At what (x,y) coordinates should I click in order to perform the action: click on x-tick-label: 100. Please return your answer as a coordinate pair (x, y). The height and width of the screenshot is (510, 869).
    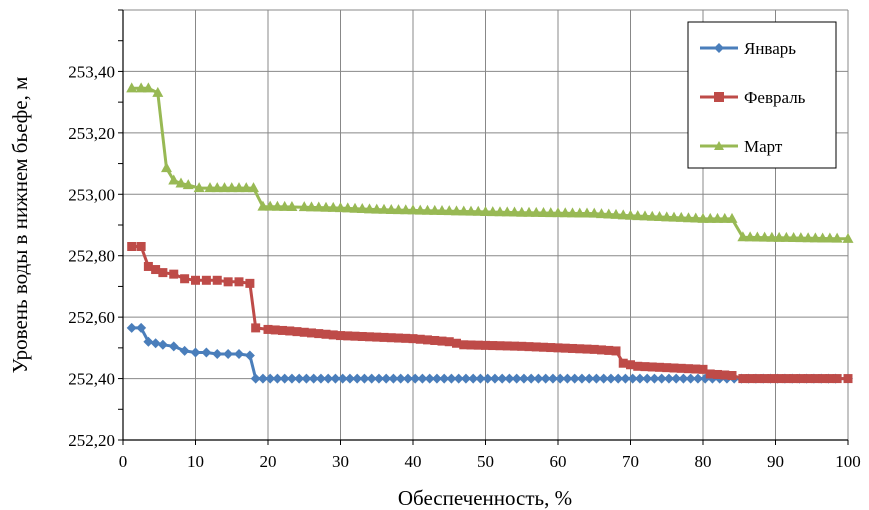
    Looking at the image, I should click on (848, 461).